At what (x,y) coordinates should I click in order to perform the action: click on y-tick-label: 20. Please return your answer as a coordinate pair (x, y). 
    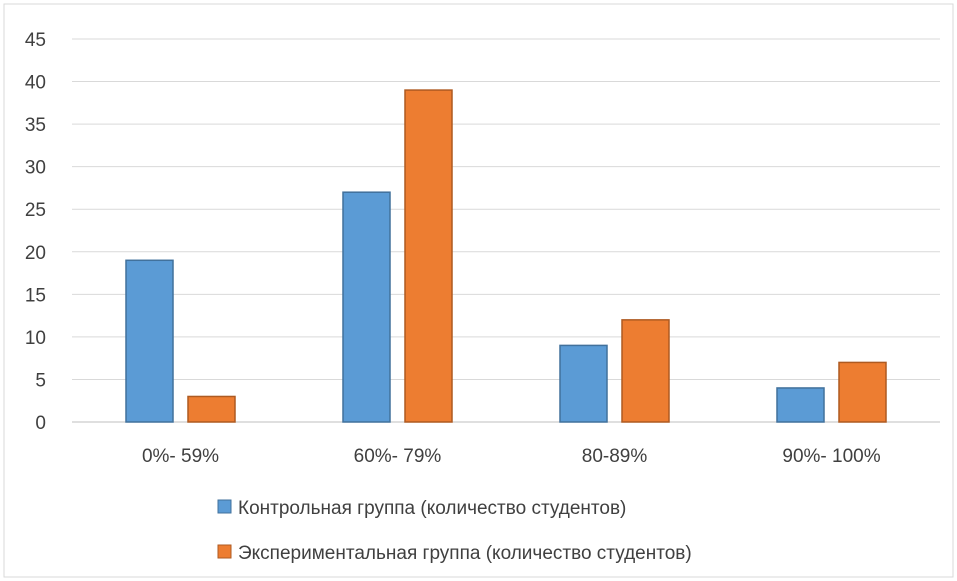
    Looking at the image, I should click on (35, 253).